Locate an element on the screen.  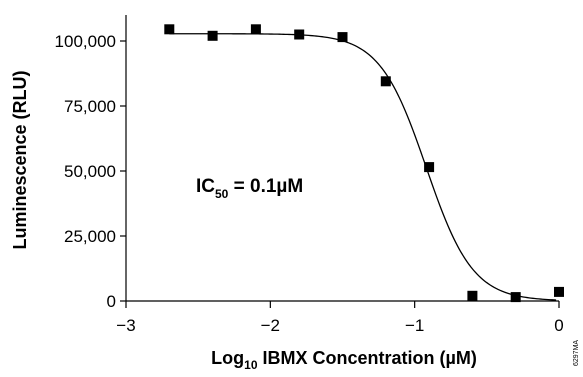
y-tick-label: 25,000 is located at coordinates (90, 236).